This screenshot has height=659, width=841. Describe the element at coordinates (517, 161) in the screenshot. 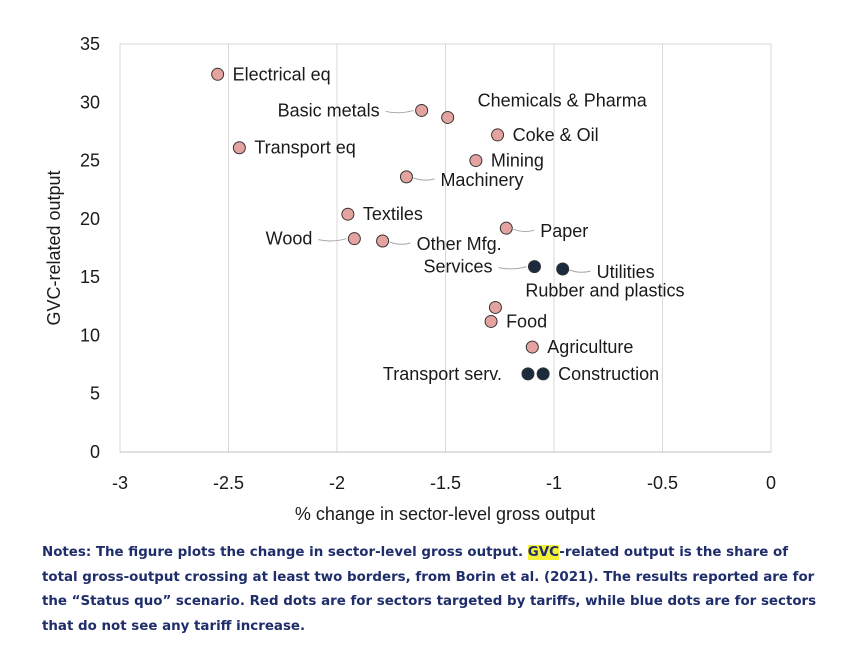

I see `point-label: Mining` at that location.